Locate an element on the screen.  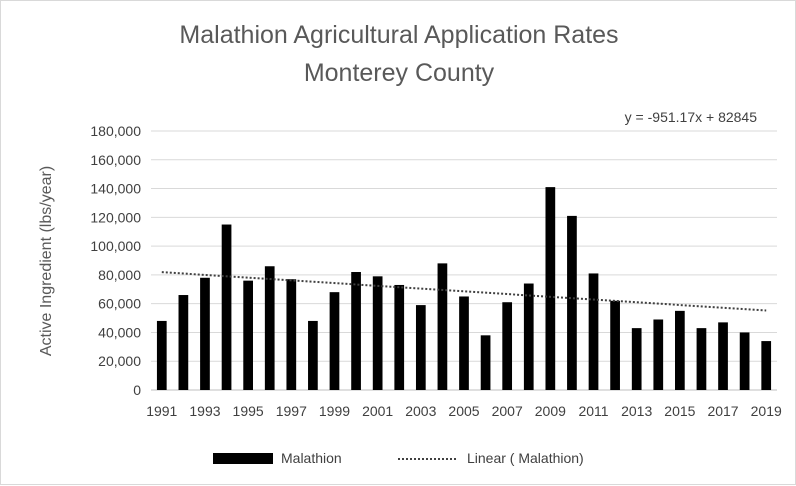
x-tick-label: 1999 is located at coordinates (334, 411).